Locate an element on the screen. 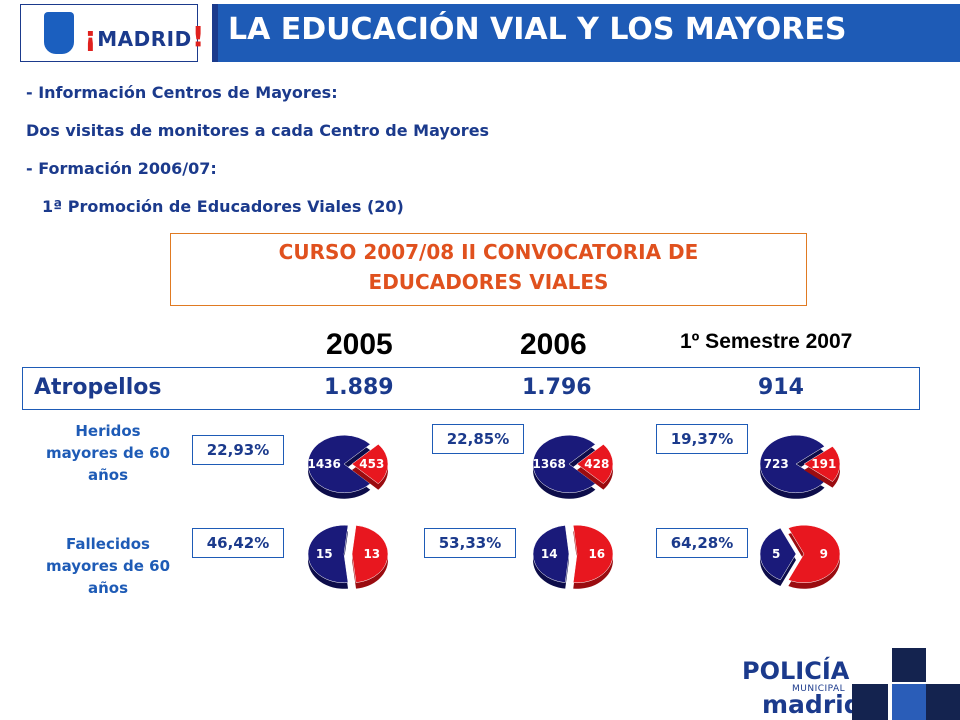 This screenshot has height=720, width=960. pie-heridos-2007: 723 191 is located at coordinates (802, 467).